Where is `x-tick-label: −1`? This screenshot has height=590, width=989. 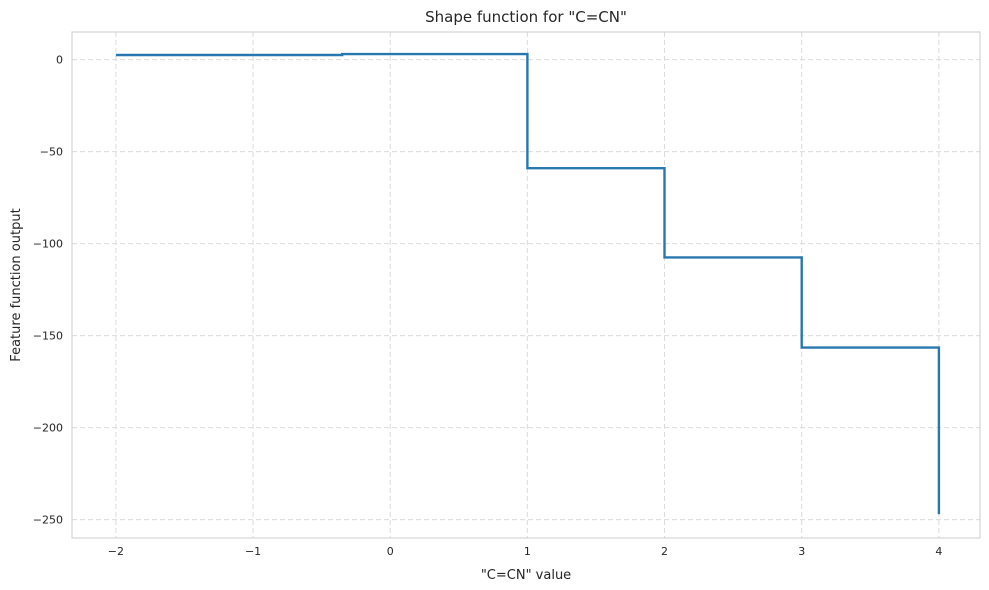 x-tick-label: −1 is located at coordinates (253, 551).